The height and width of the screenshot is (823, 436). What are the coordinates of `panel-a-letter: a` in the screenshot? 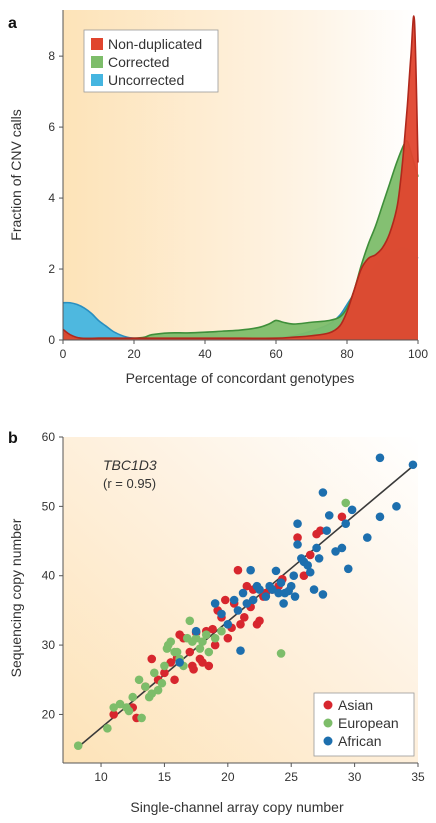 It's located at (12, 23).